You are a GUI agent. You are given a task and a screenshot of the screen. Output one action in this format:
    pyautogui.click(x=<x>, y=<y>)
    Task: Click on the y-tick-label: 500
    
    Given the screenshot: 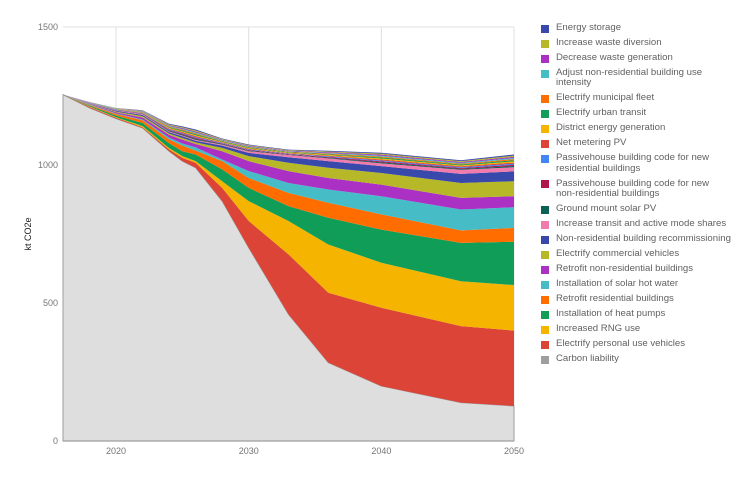 What is the action you would take?
    pyautogui.click(x=50, y=303)
    